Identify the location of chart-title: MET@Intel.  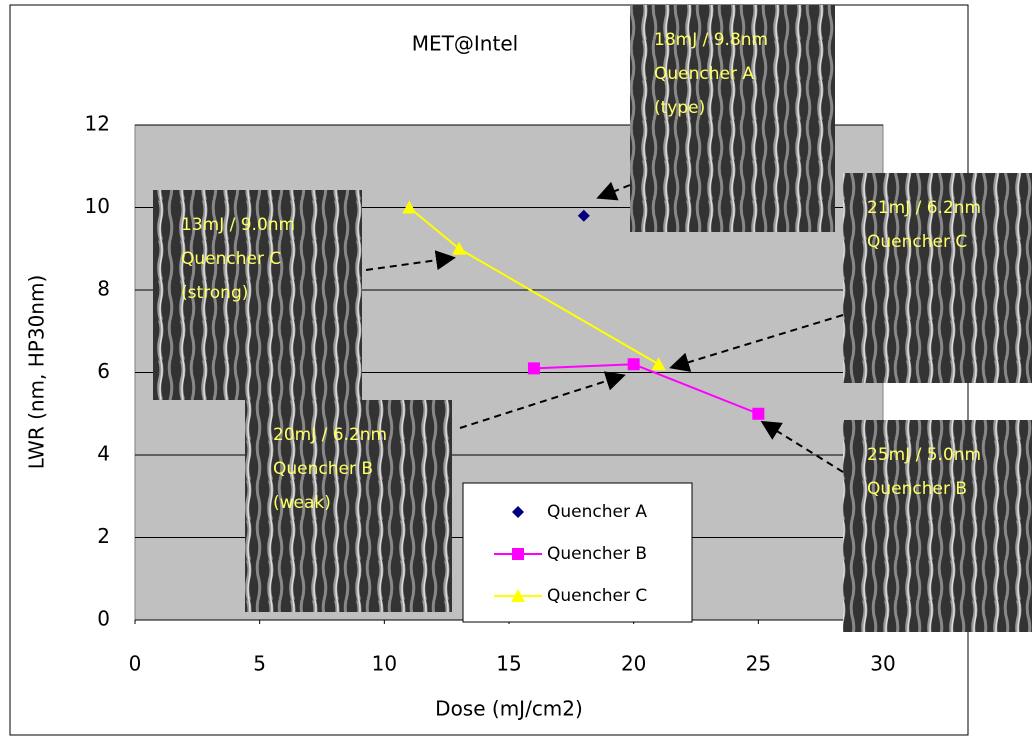
(465, 44).